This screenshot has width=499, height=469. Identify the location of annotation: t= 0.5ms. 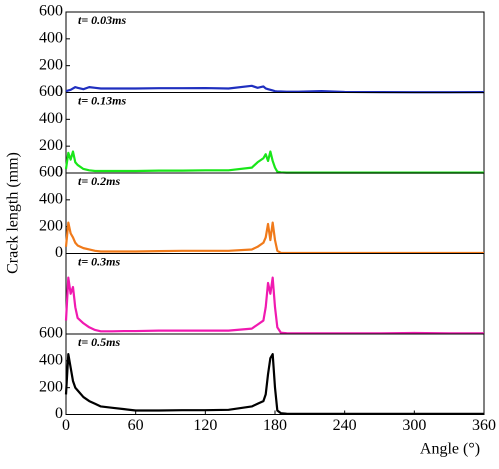
(99, 342).